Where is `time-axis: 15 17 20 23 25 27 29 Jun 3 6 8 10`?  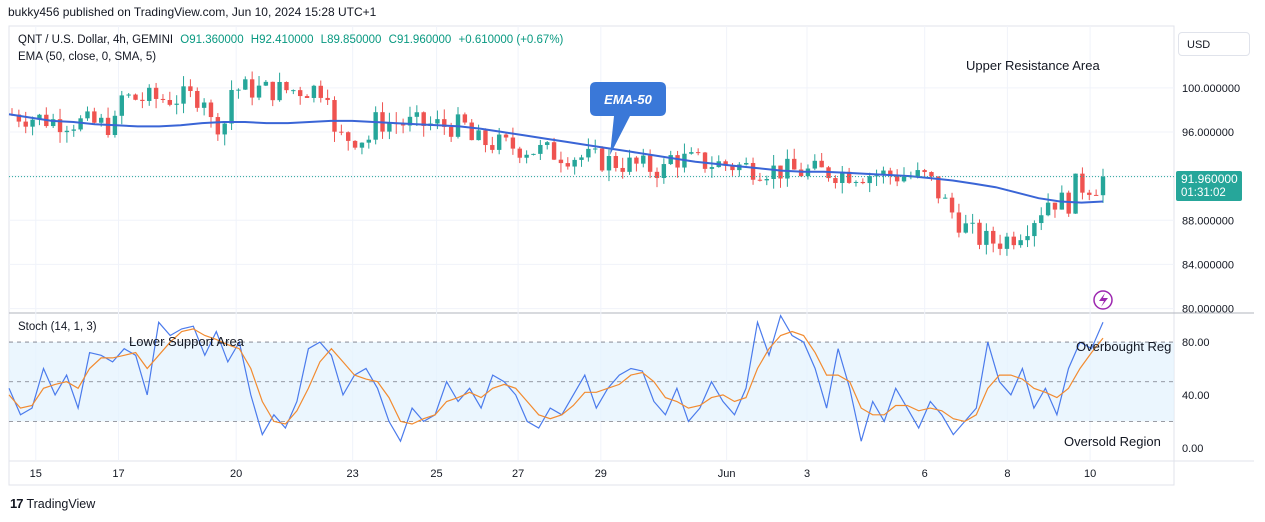
time-axis: 15 17 20 23 25 27 29 Jun 3 6 8 10 is located at coordinates (563, 474).